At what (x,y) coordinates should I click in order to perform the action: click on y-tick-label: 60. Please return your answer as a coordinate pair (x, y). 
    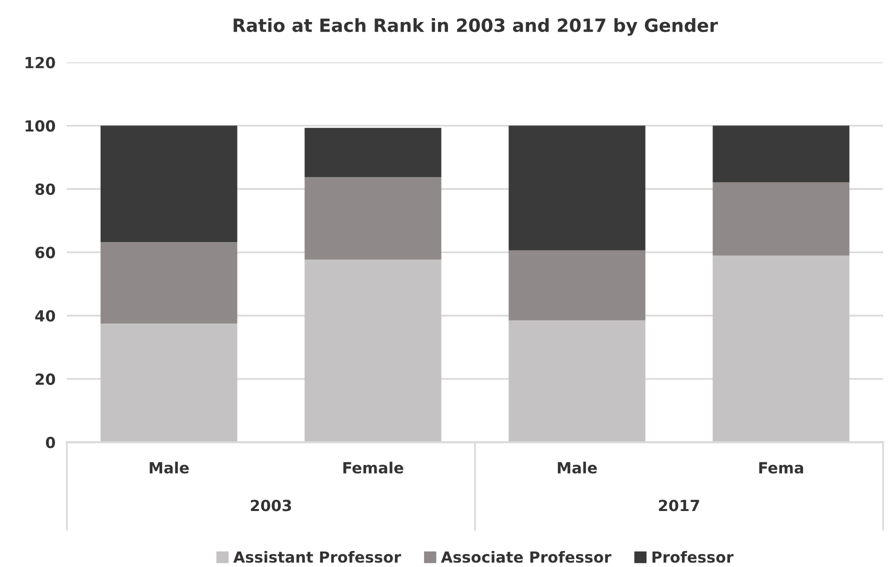
    Looking at the image, I should click on (45, 252).